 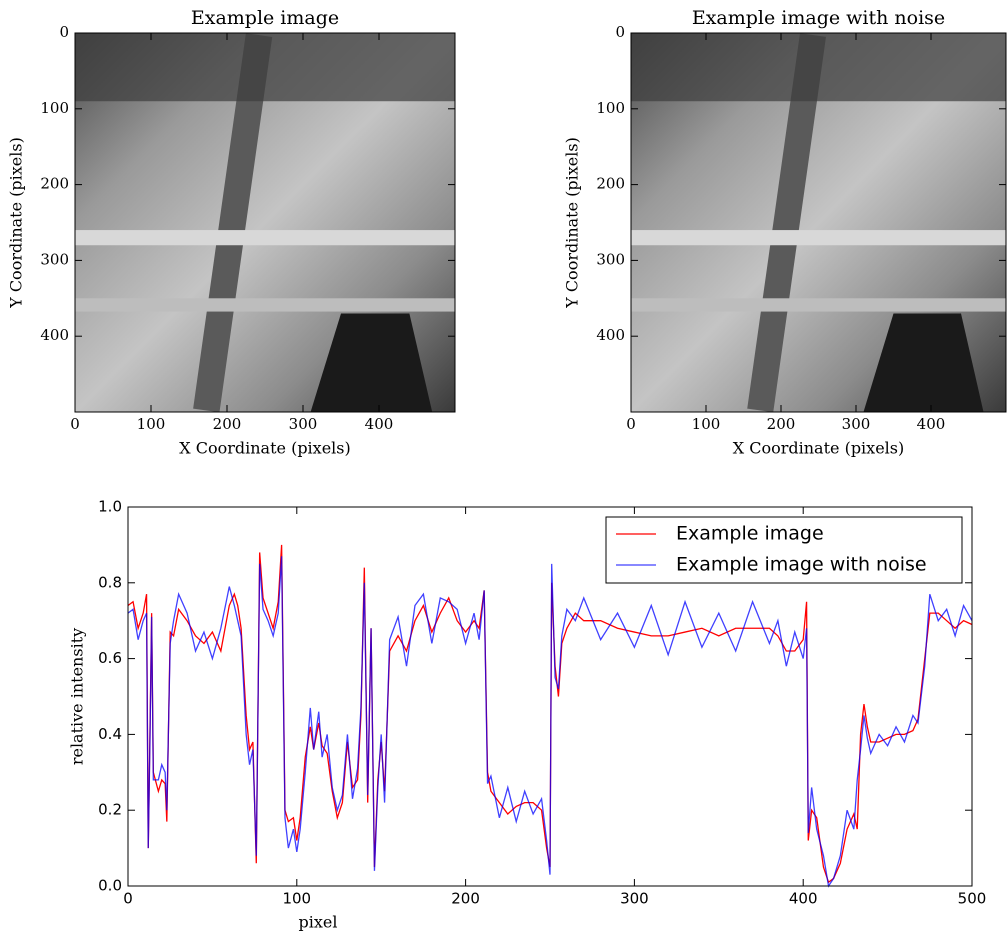 What do you see at coordinates (110, 734) in the screenshot?
I see `y-tick-label: 0.4` at bounding box center [110, 734].